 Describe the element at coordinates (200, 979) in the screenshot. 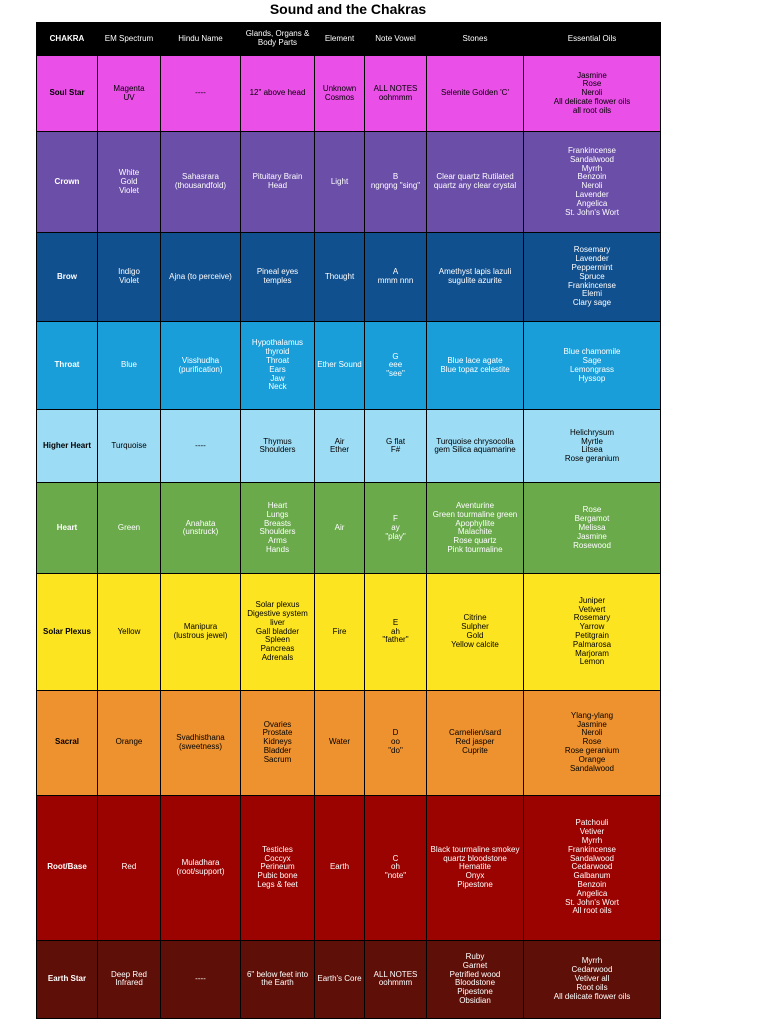

I see `cell-text-line: ----` at that location.